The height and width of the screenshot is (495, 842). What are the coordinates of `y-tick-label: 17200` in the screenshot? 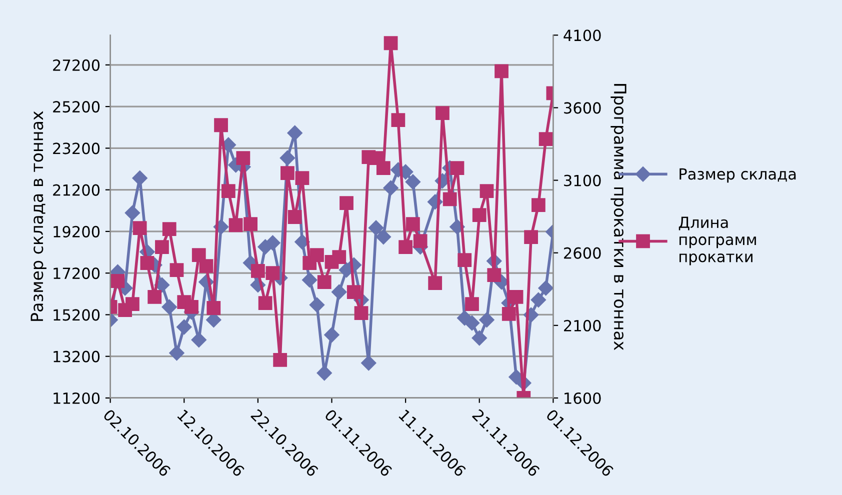 It's located at (77, 274).